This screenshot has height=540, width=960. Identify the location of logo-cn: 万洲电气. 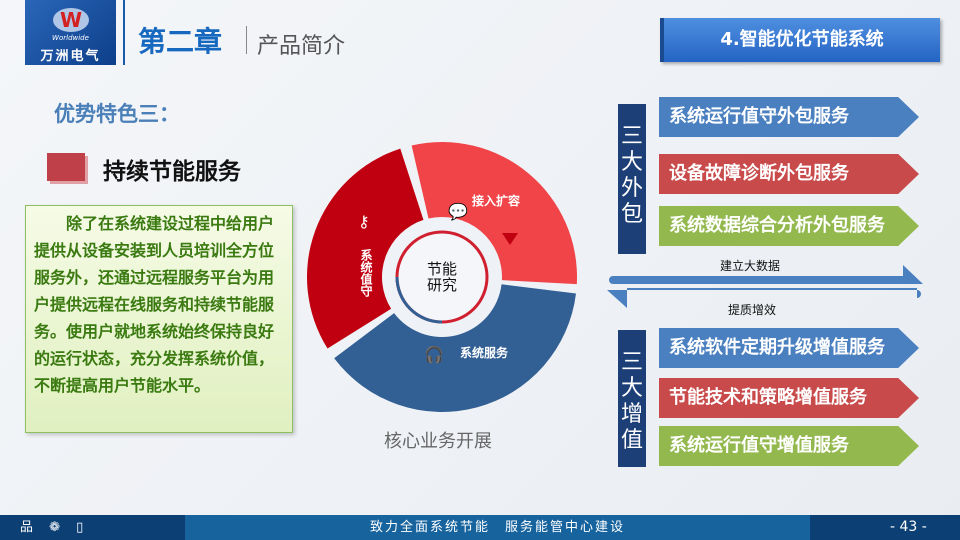
(70, 56).